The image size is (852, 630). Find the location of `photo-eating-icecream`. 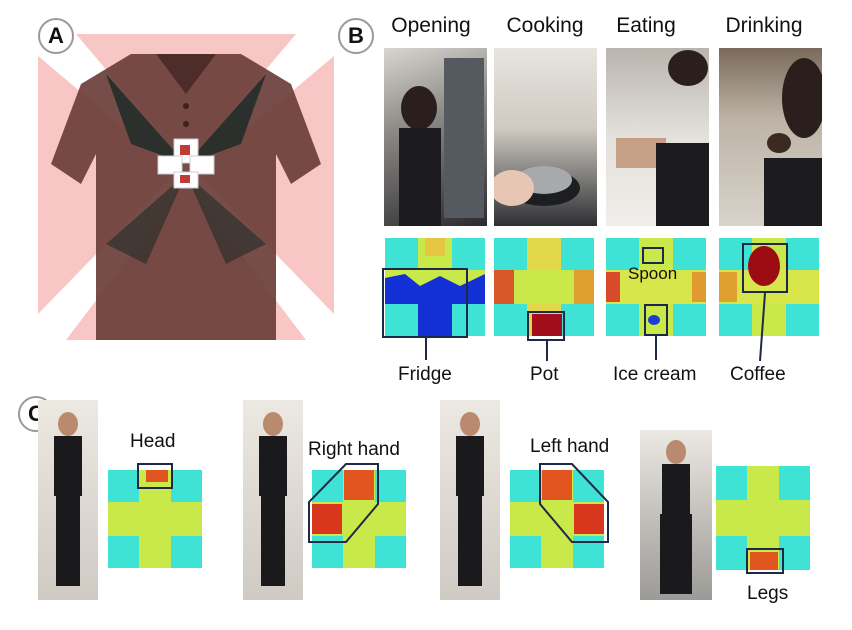

photo-eating-icecream is located at coordinates (657, 137).